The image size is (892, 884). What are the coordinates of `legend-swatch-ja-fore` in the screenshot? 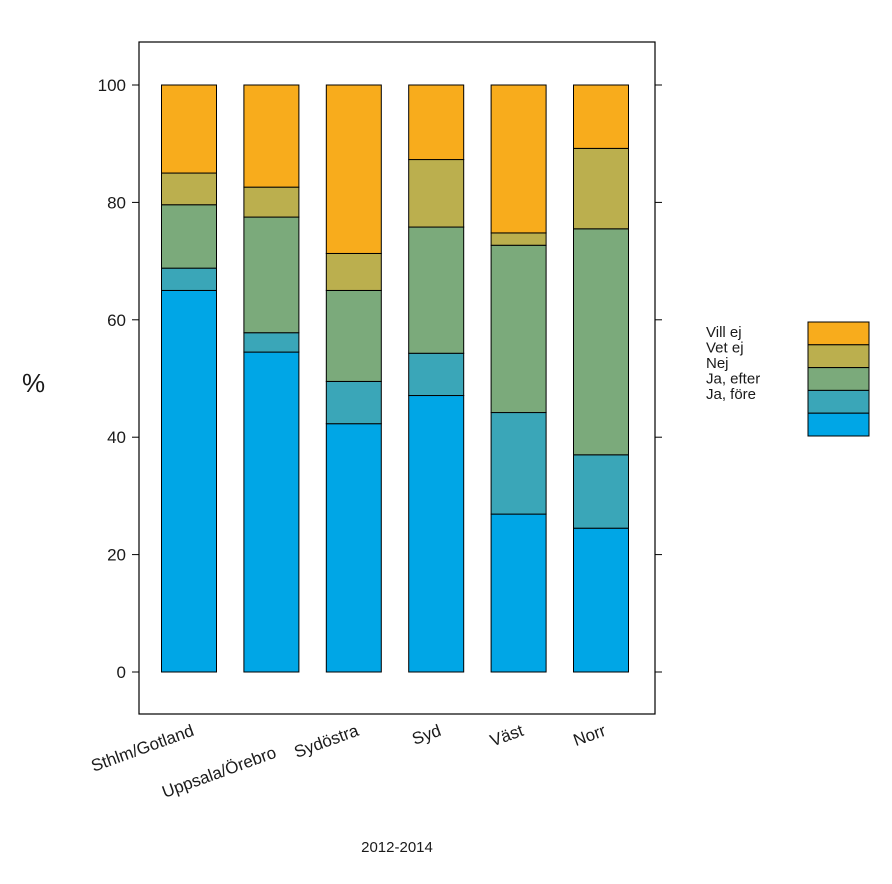 It's located at (838, 424).